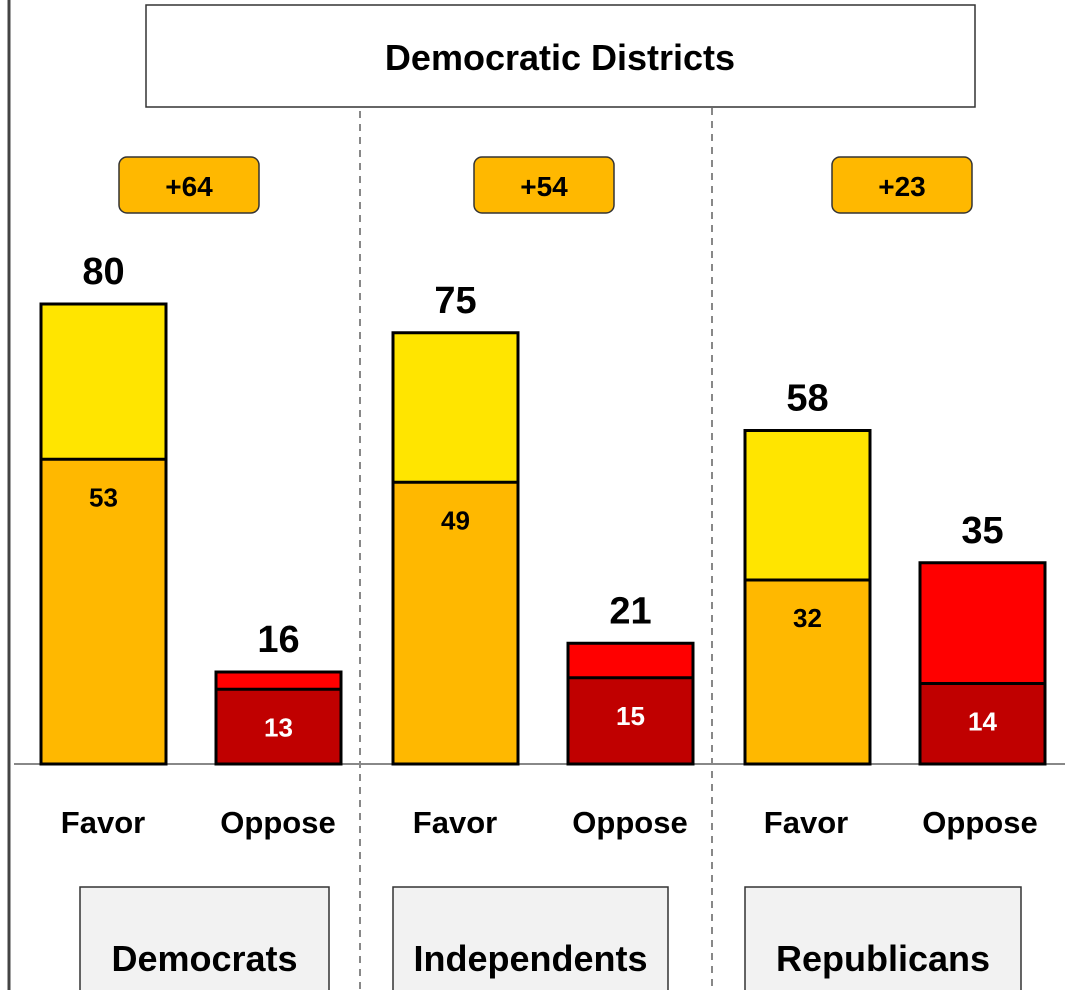 The image size is (1065, 990). I want to click on bar-strong-label: 53, so click(103, 497).